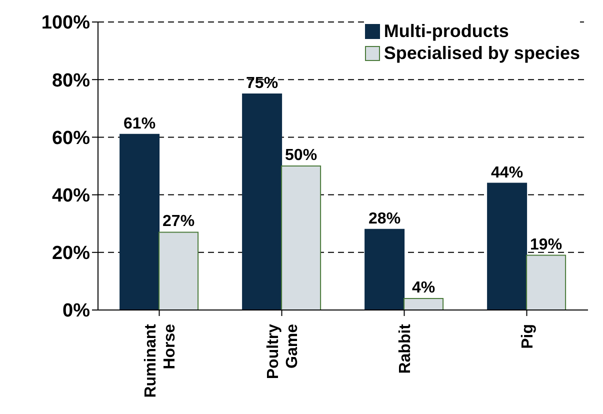  What do you see at coordinates (71, 138) in the screenshot?
I see `y-tick-label: 60%` at bounding box center [71, 138].